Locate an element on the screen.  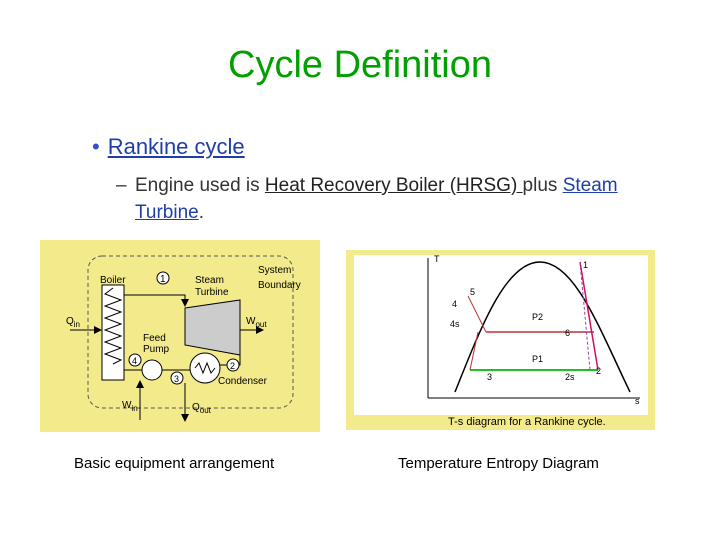
caption: Basic equipment arrangement is located at coordinates (174, 463).